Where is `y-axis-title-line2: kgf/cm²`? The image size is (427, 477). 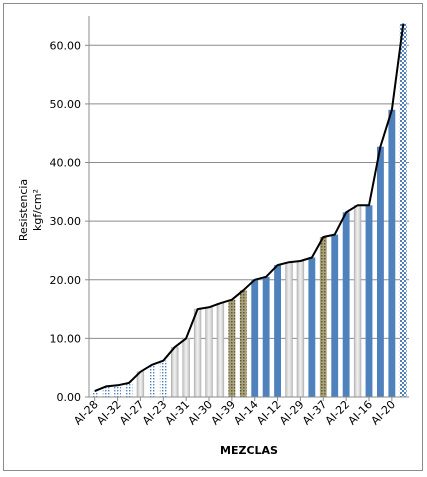 y-axis-title-line2: kgf/cm² is located at coordinates (37, 210).